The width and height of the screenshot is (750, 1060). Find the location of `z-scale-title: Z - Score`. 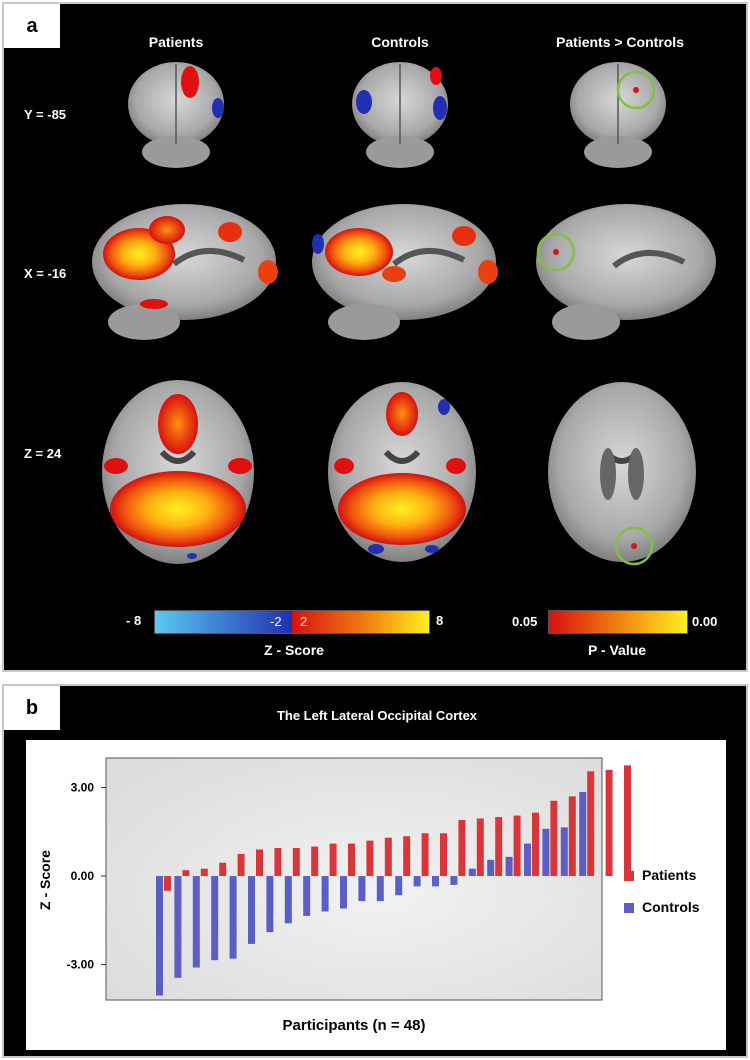

z-scale-title: Z - Score is located at coordinates (294, 650).